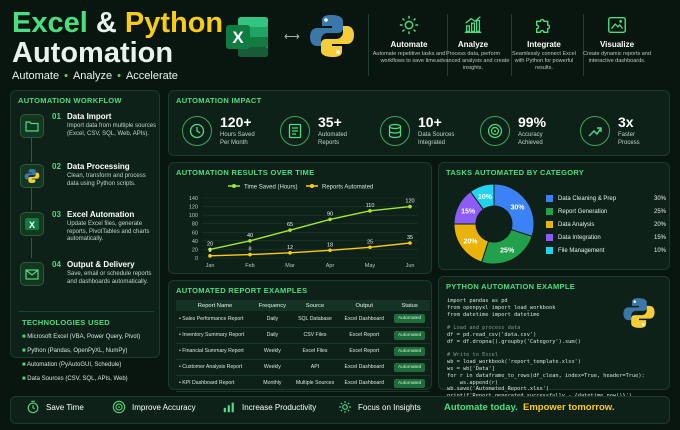  What do you see at coordinates (195, 250) in the screenshot?
I see `y-tick-label: 20` at bounding box center [195, 250].